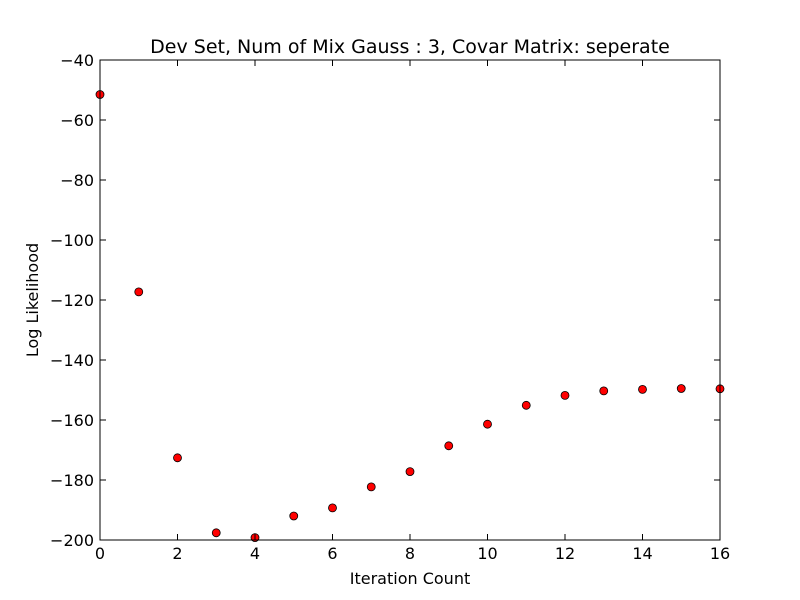  What do you see at coordinates (642, 553) in the screenshot?
I see `x-tick-label: 14` at bounding box center [642, 553].